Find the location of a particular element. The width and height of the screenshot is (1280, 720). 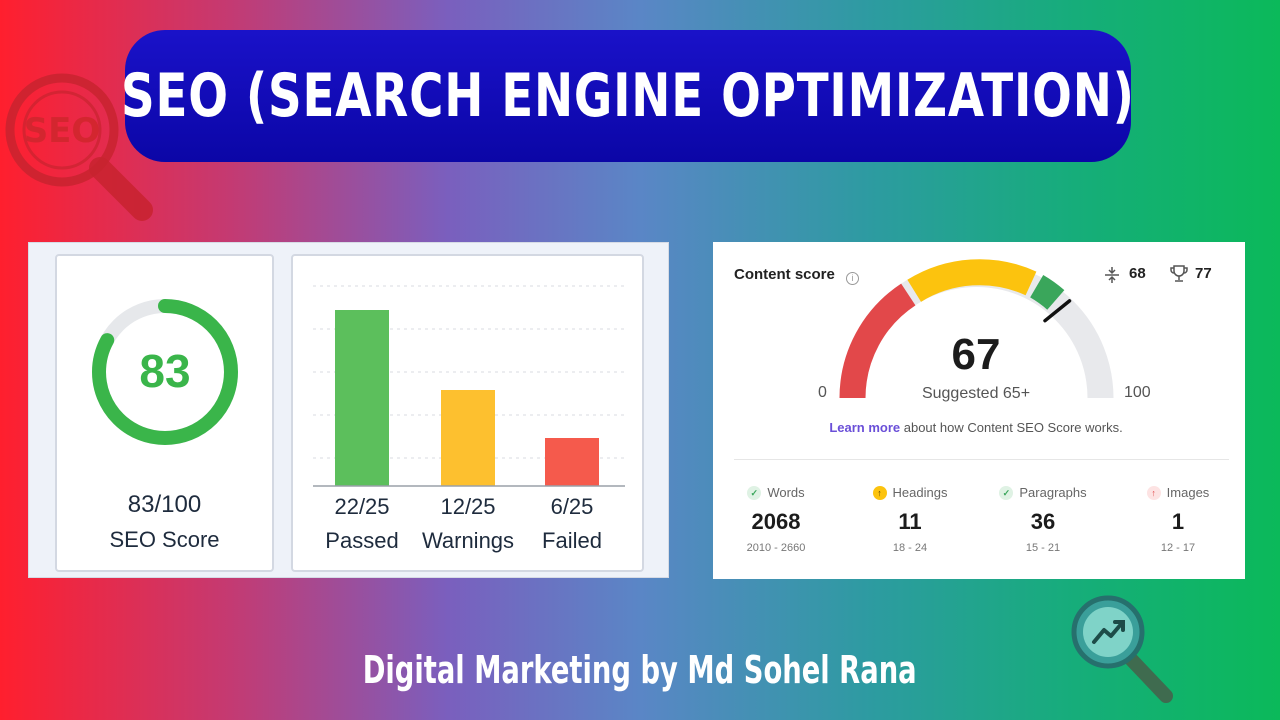

checks-bar-chart: 22/25 12/25 6/25 Passed Warnings Failed is located at coordinates (467, 413).